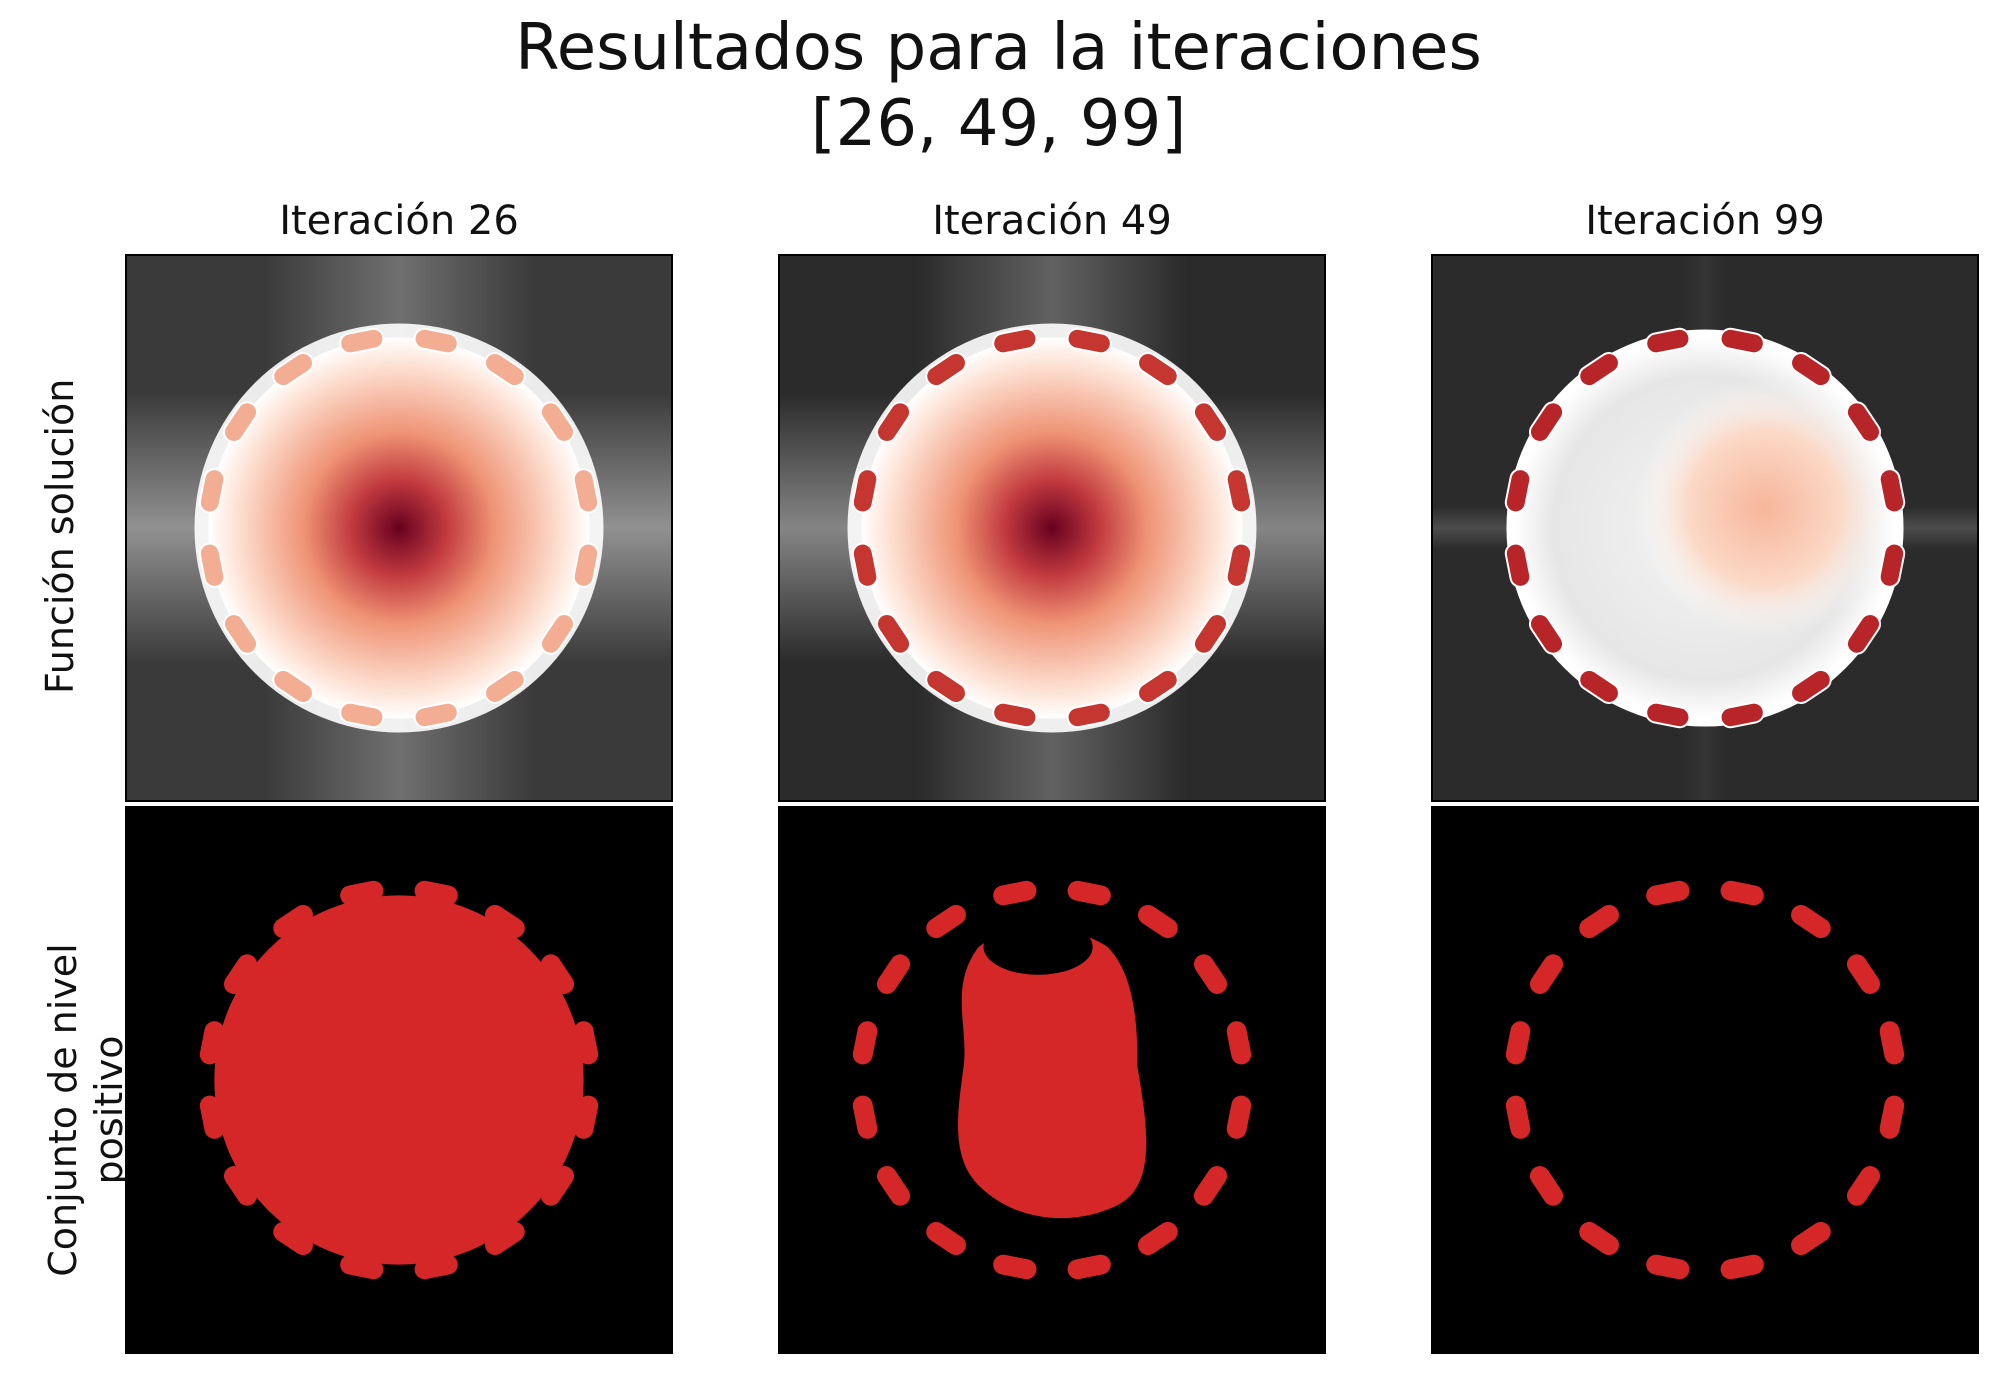 This screenshot has height=1383, width=1997. What do you see at coordinates (998, 48) in the screenshot?
I see `figure-title-line-1: Resultados para la iteraciones` at bounding box center [998, 48].